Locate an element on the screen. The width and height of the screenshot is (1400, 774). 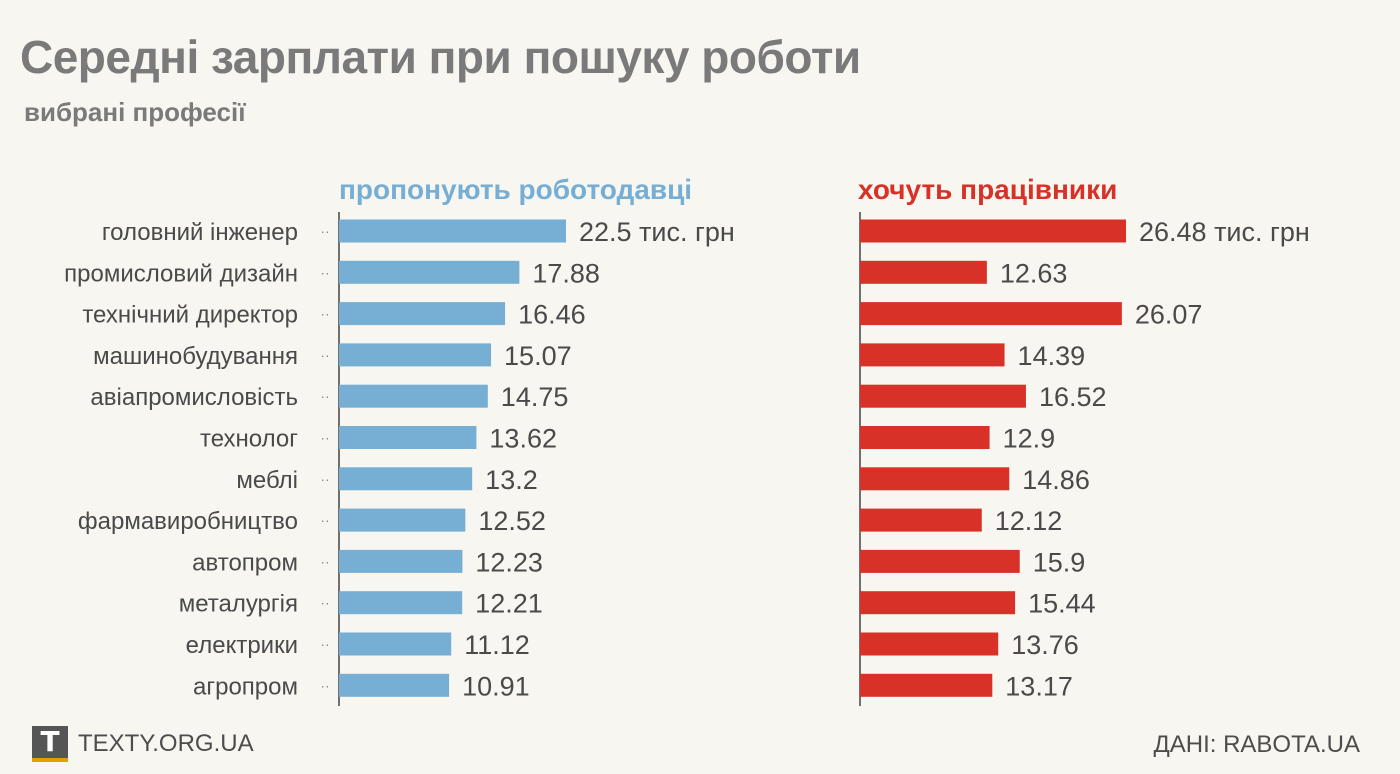
category-label: технічний директор is located at coordinates (190, 315).